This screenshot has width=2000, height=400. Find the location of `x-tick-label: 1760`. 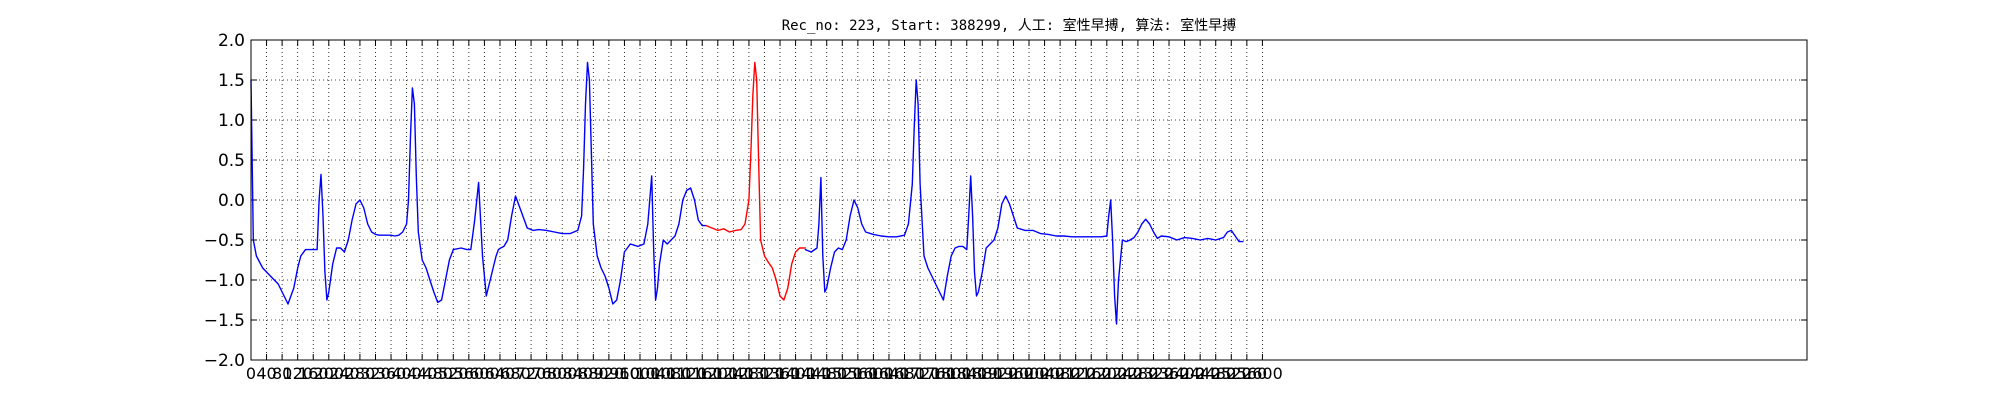

x-tick-label: 1760 is located at coordinates (935, 373).